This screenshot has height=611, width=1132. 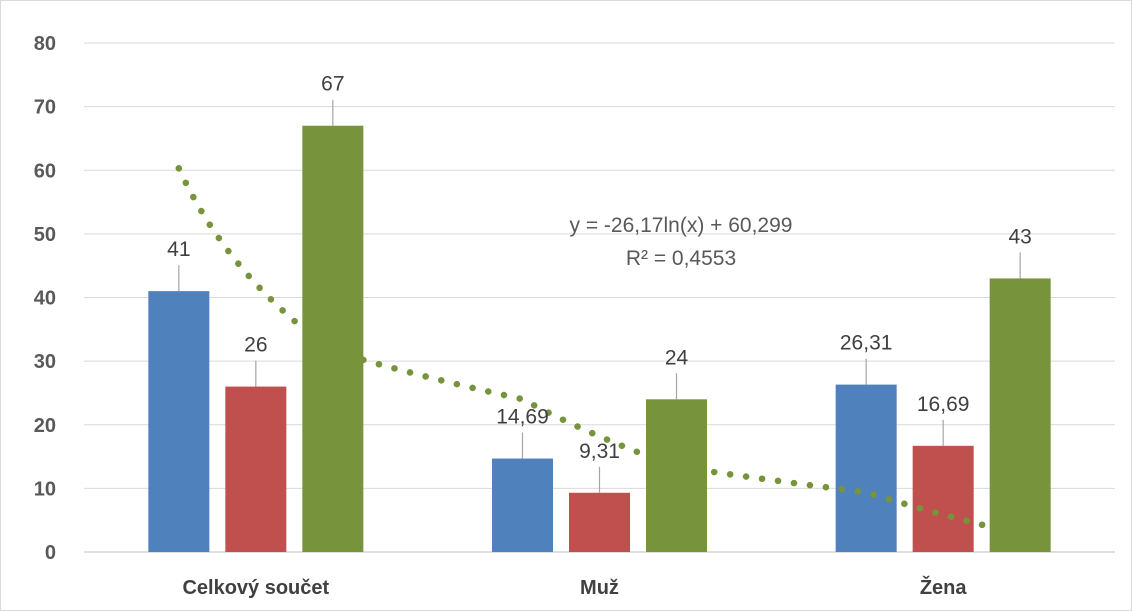 What do you see at coordinates (599, 588) in the screenshot?
I see `x-tick-label: Muž` at bounding box center [599, 588].